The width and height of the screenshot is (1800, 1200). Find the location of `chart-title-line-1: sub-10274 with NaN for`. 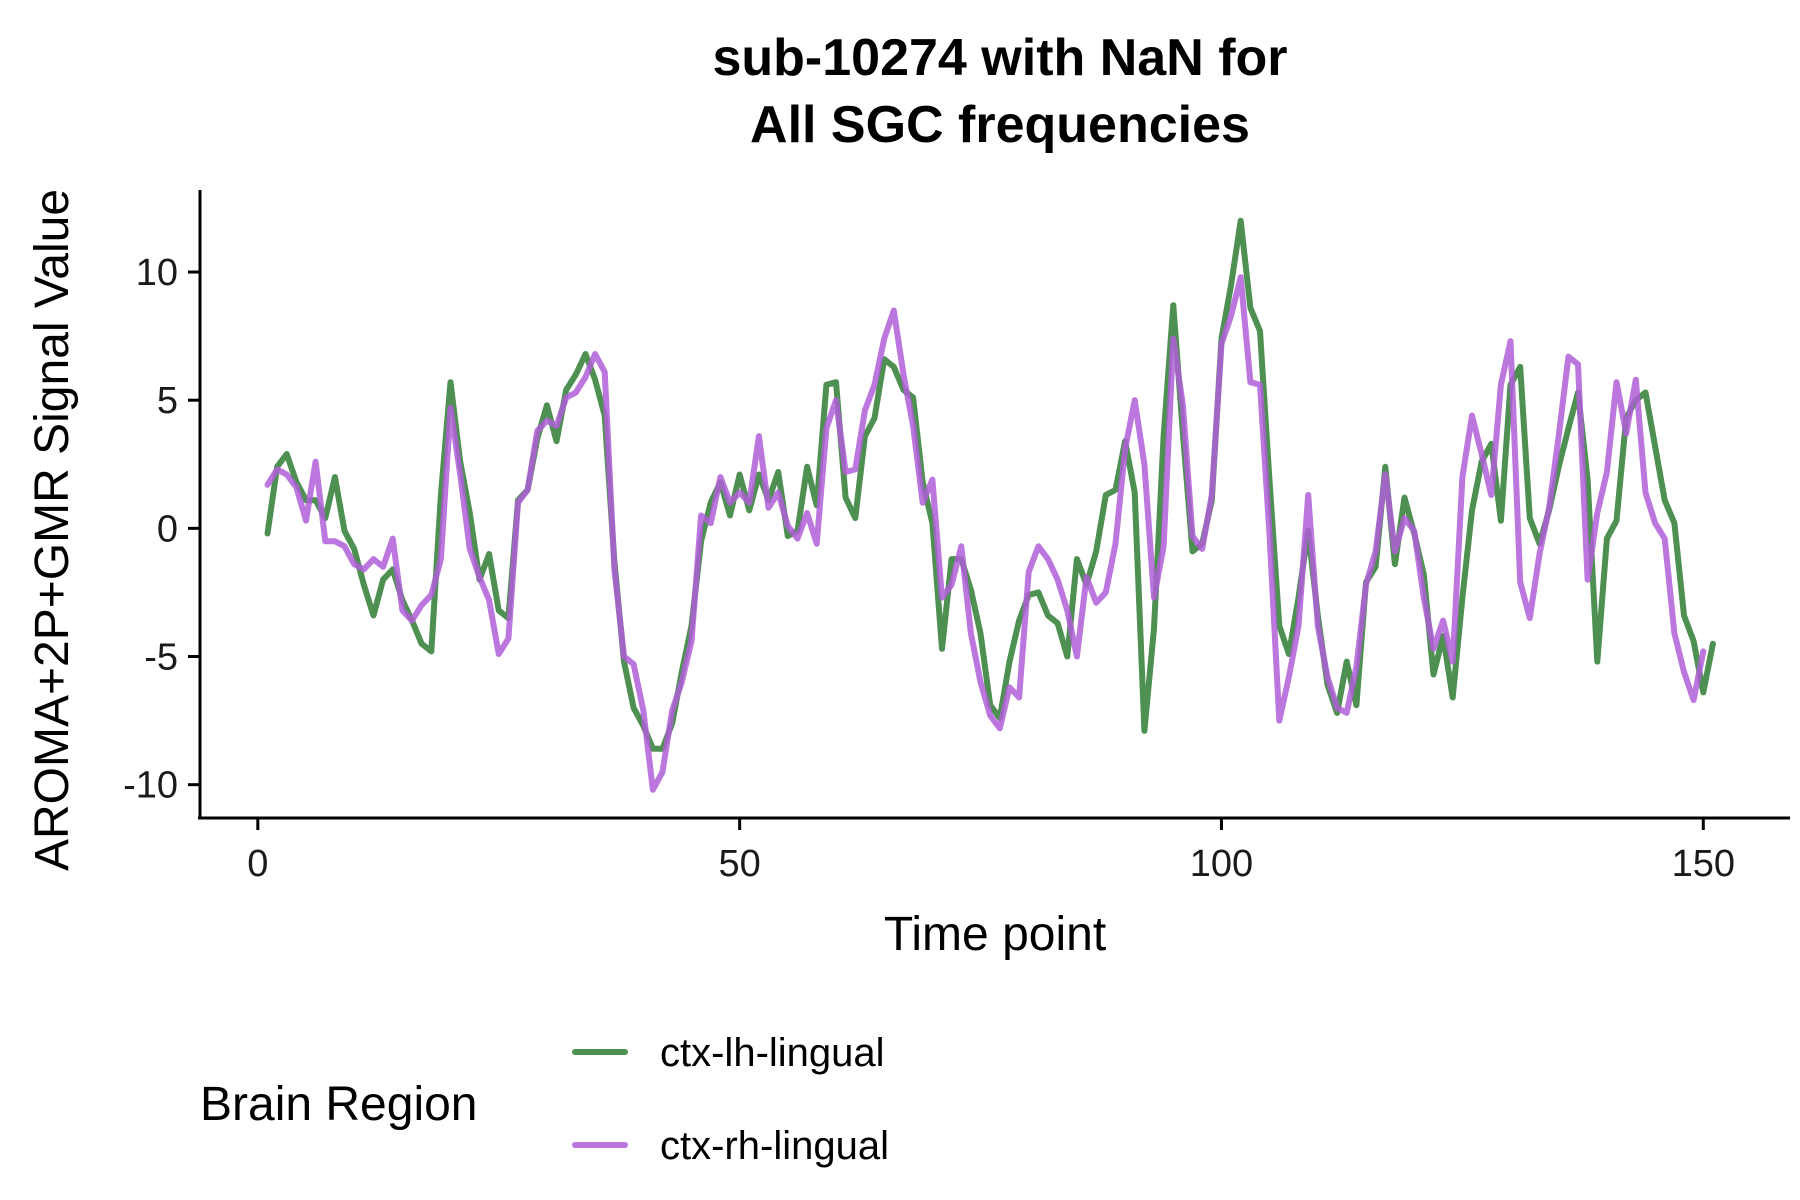

chart-title-line-1: sub-10274 with NaN for is located at coordinates (999, 58).